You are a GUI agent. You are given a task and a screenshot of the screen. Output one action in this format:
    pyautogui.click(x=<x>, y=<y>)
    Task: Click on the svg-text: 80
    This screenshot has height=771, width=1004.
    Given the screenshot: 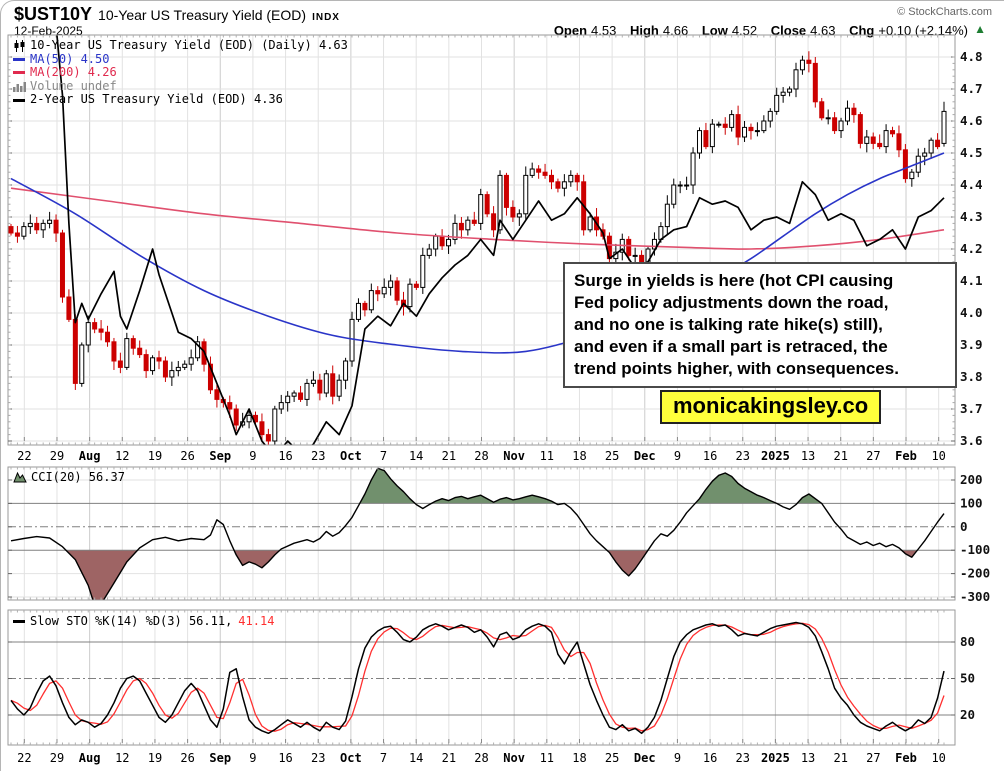 What is the action you would take?
    pyautogui.click(x=967, y=641)
    